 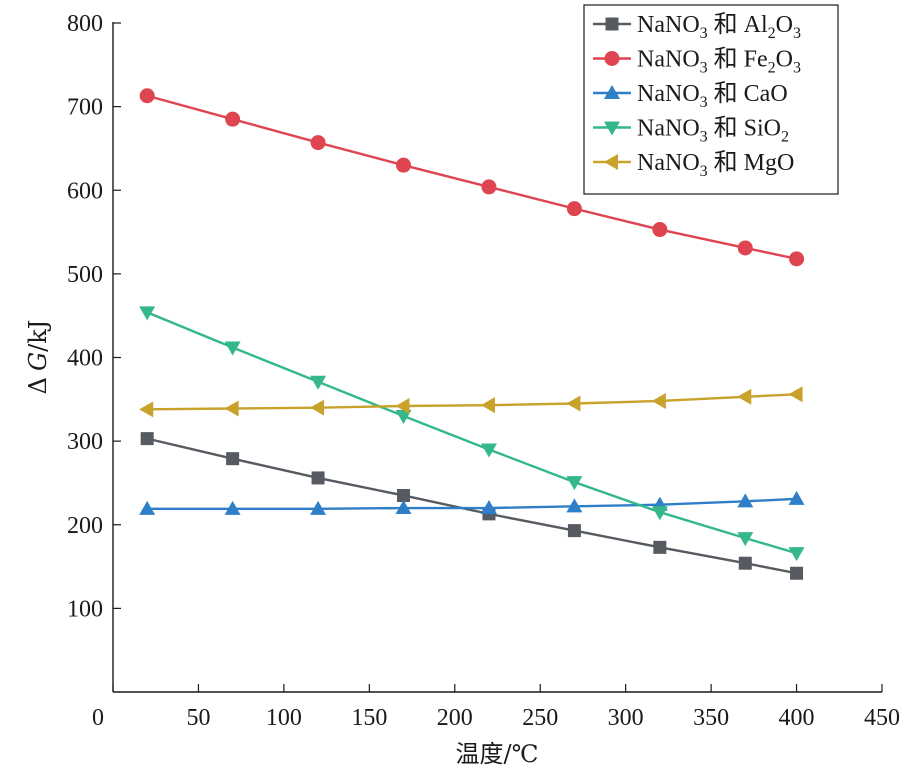 I want to click on legend-entry: NaNO3 和 Fe2O3, so click(x=719, y=61).